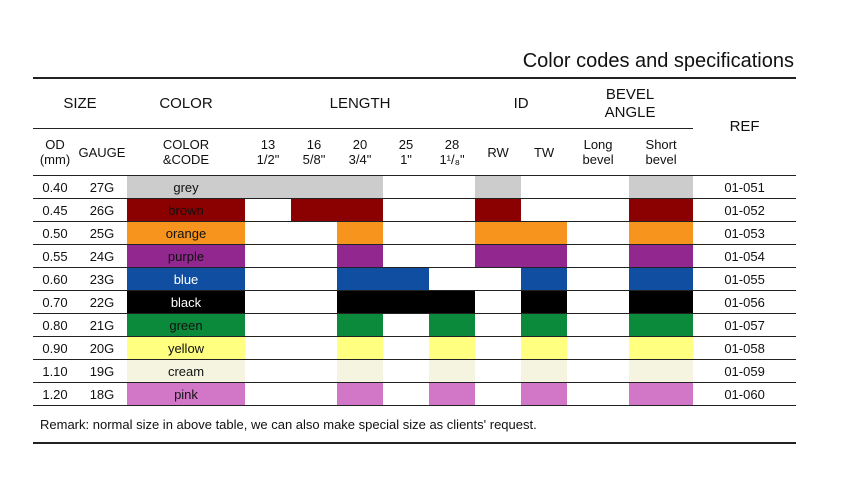  What do you see at coordinates (360, 152) in the screenshot?
I see `length-20-subheader: 20 3/4"` at bounding box center [360, 152].